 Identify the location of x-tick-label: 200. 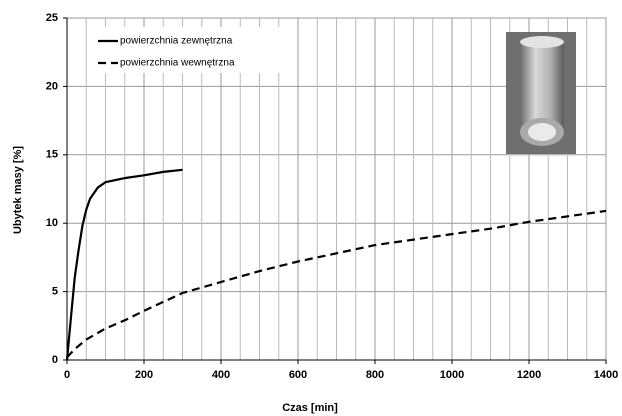
(144, 375).